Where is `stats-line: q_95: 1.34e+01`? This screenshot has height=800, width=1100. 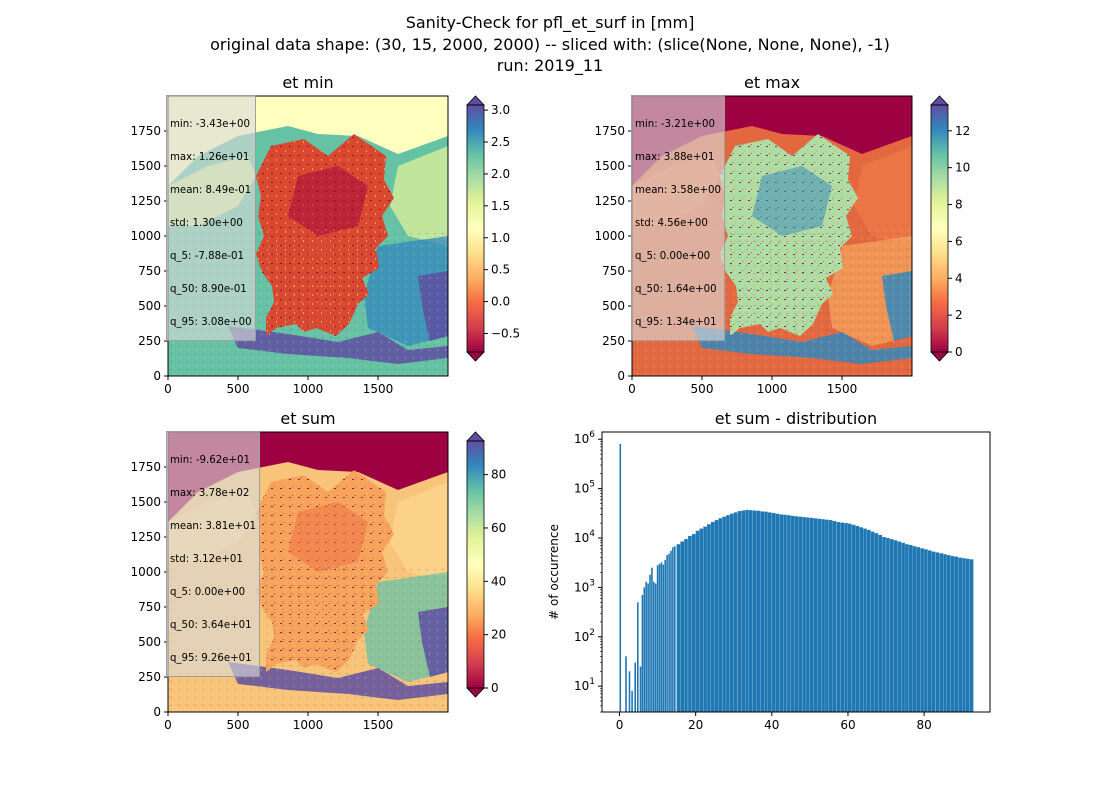 stats-line: q_95: 1.34e+01 is located at coordinates (676, 322).